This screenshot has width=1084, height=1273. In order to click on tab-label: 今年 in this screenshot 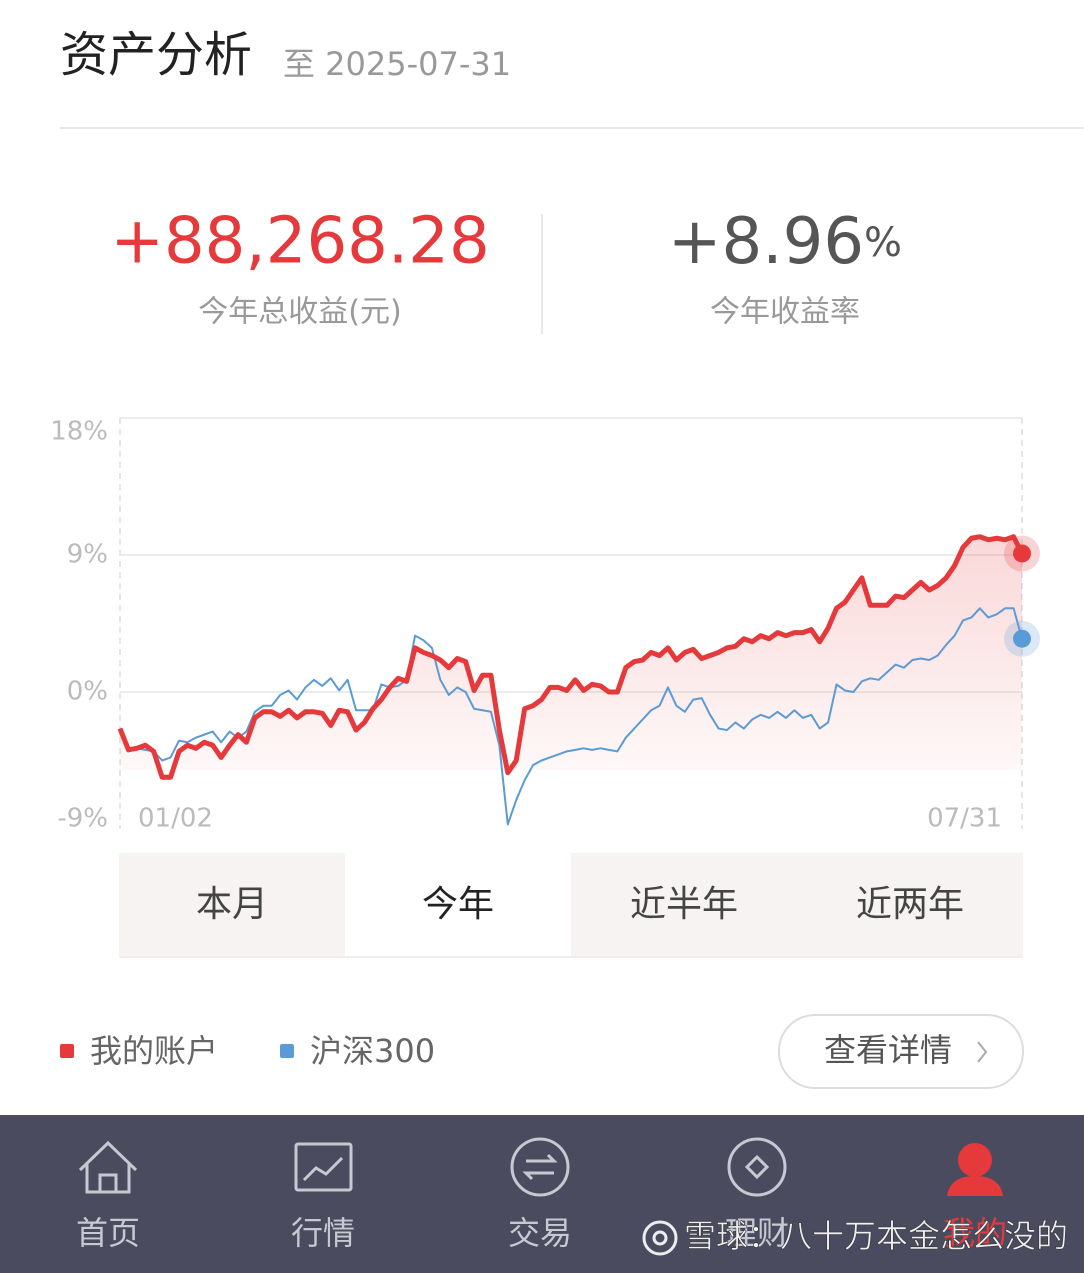, I will do `click(458, 904)`.